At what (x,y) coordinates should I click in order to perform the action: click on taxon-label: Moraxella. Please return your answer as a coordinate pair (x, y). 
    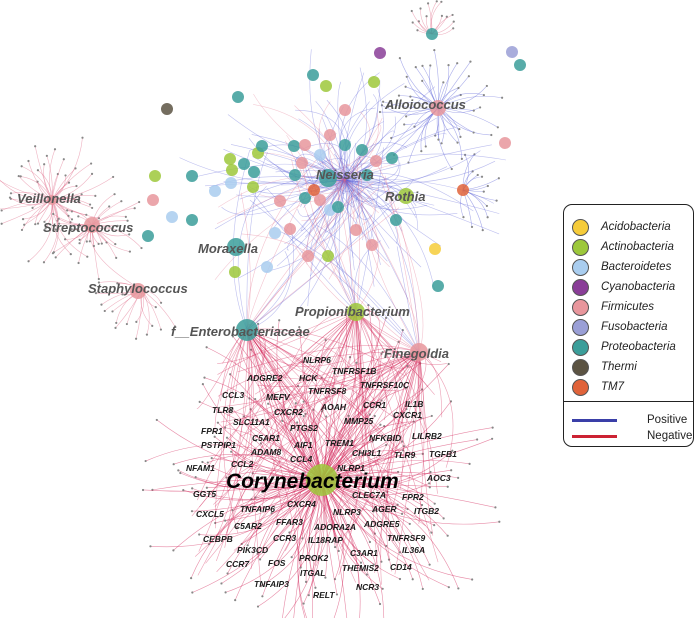
    Looking at the image, I should click on (228, 248).